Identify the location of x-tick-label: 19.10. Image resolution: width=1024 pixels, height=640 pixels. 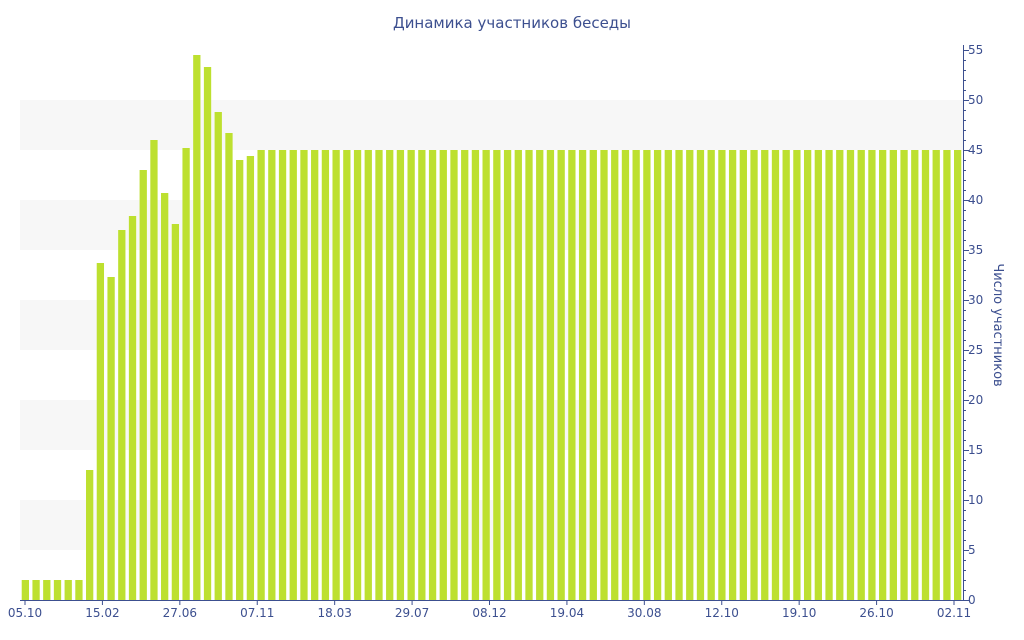
(799, 613).